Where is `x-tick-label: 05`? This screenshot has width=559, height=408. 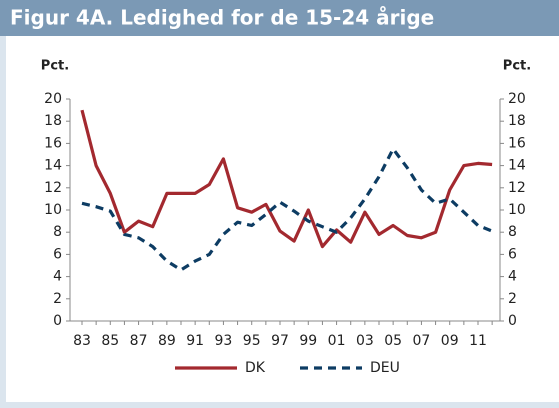 x-tick-label: 05 is located at coordinates (393, 341).